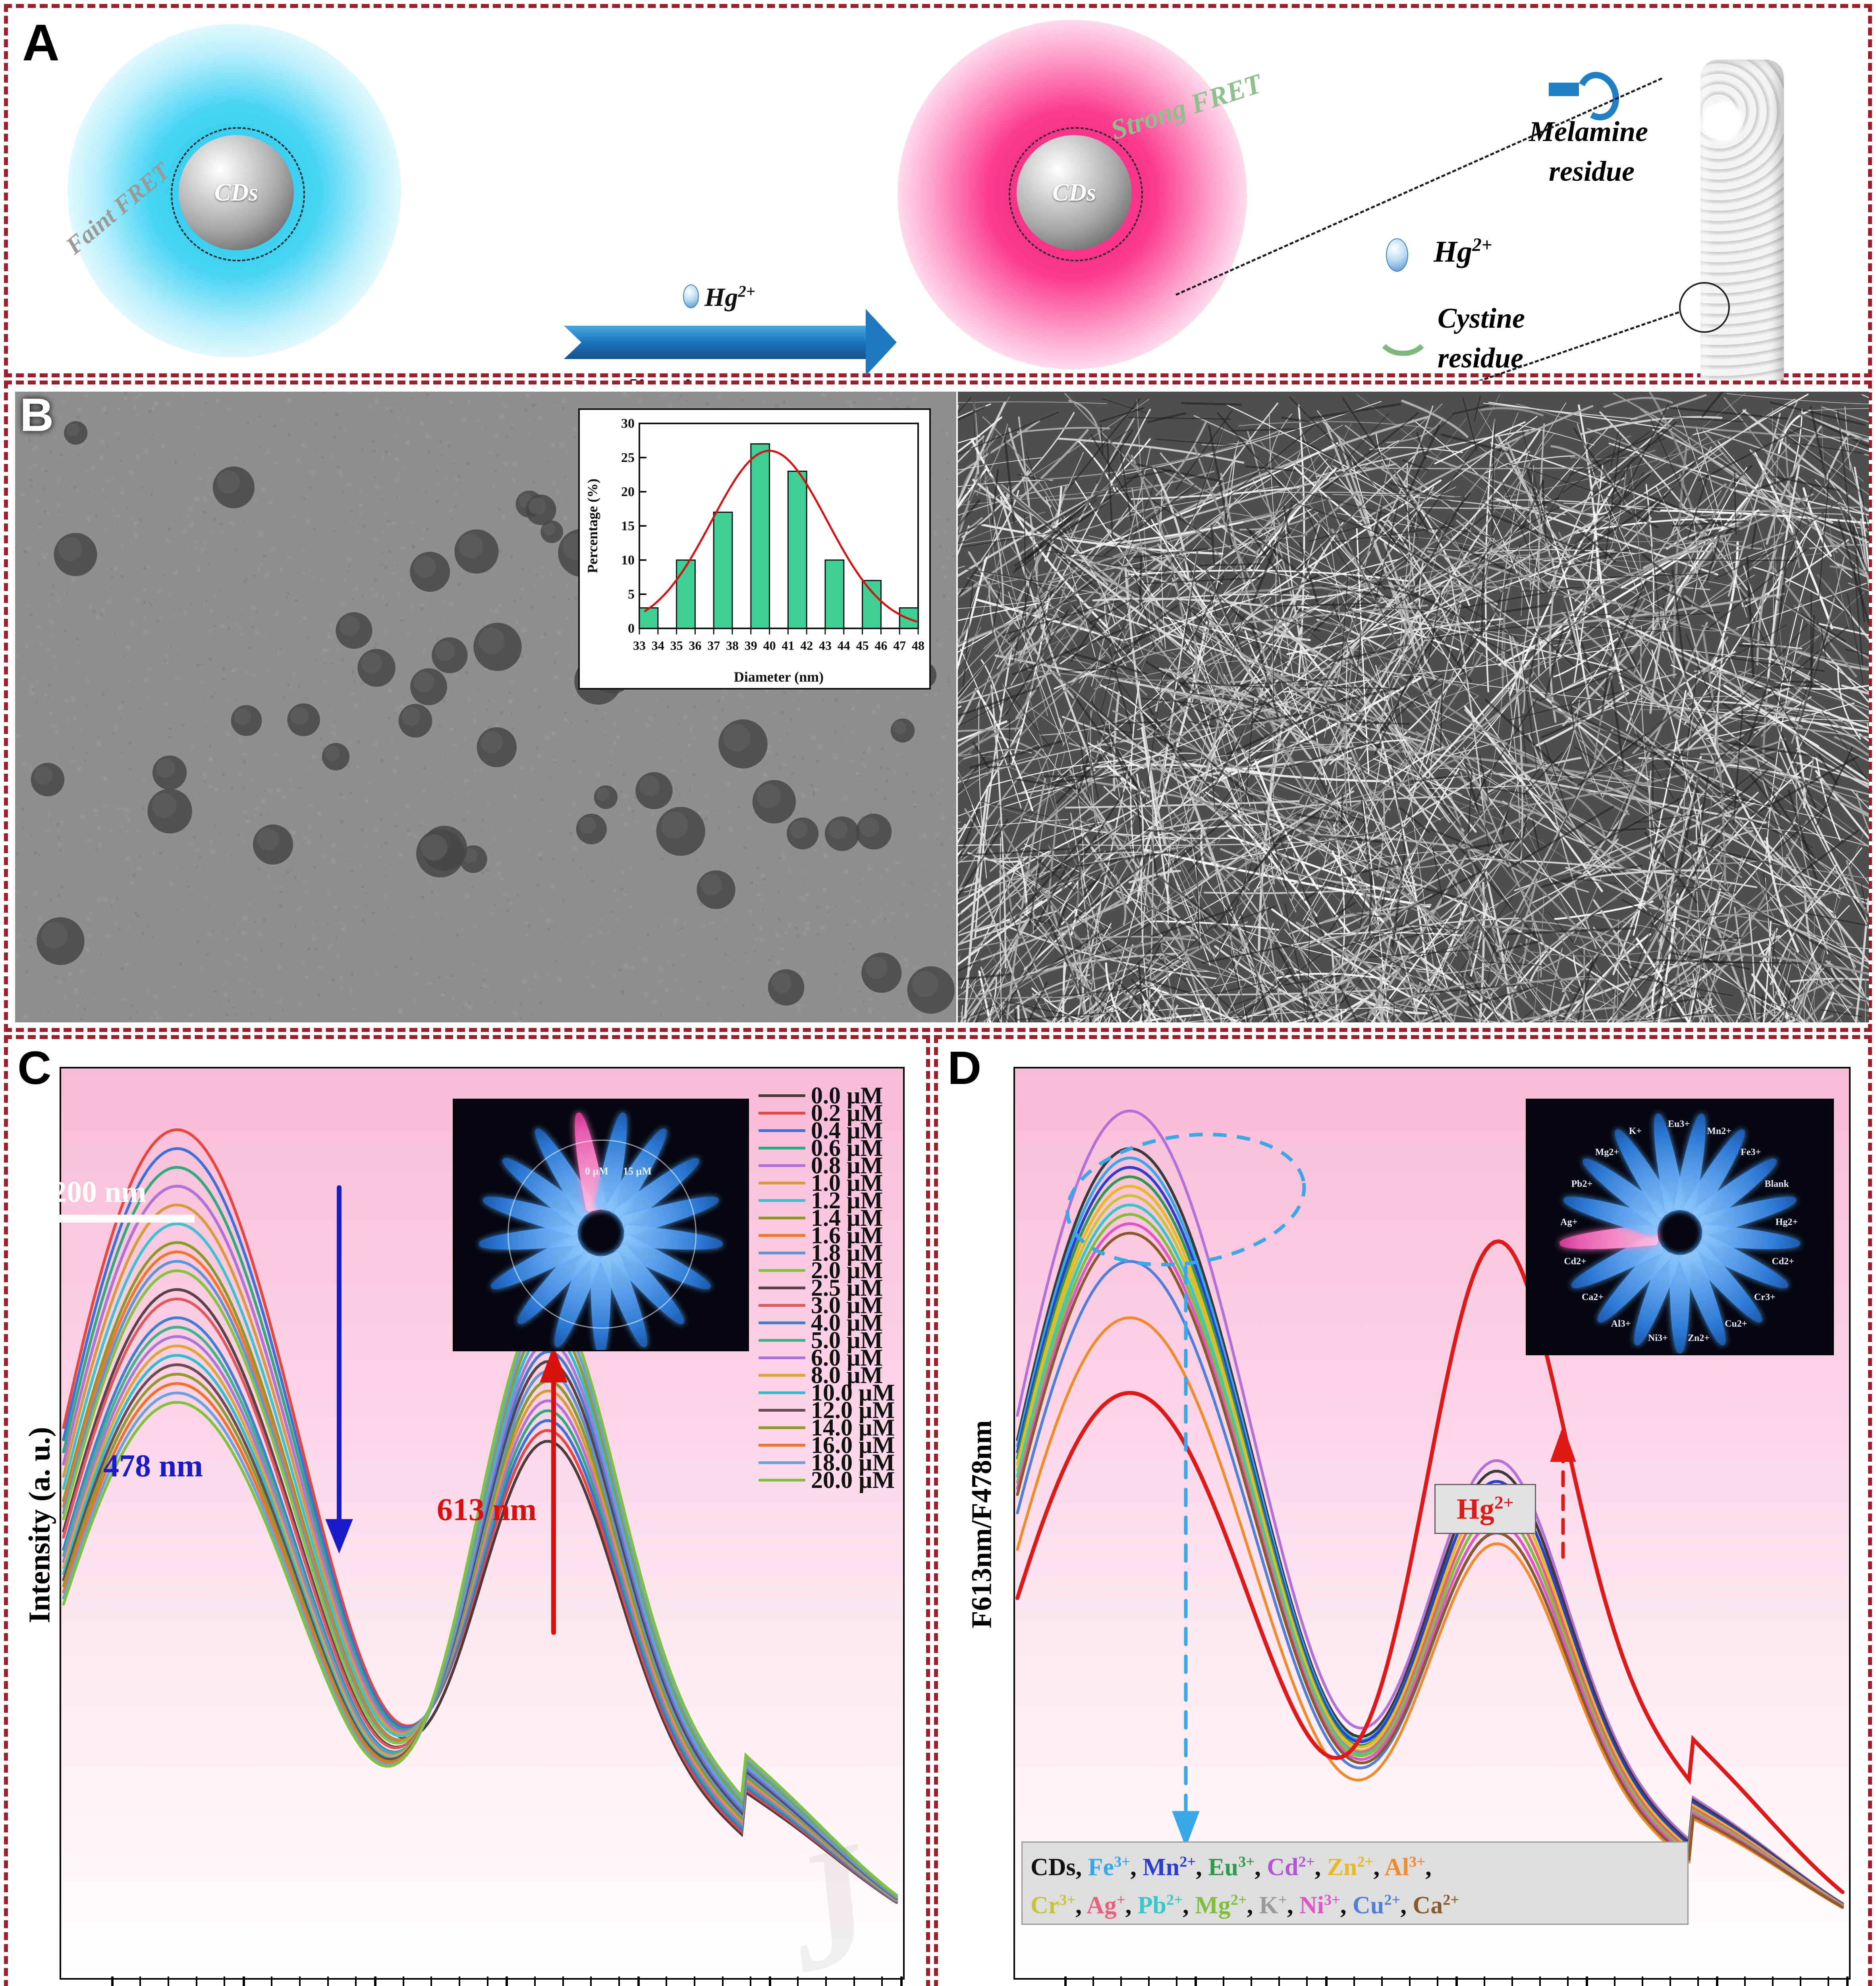  Describe the element at coordinates (827, 1200) in the screenshot. I see `panel-c-legend-item: 1.2 µM` at that location.